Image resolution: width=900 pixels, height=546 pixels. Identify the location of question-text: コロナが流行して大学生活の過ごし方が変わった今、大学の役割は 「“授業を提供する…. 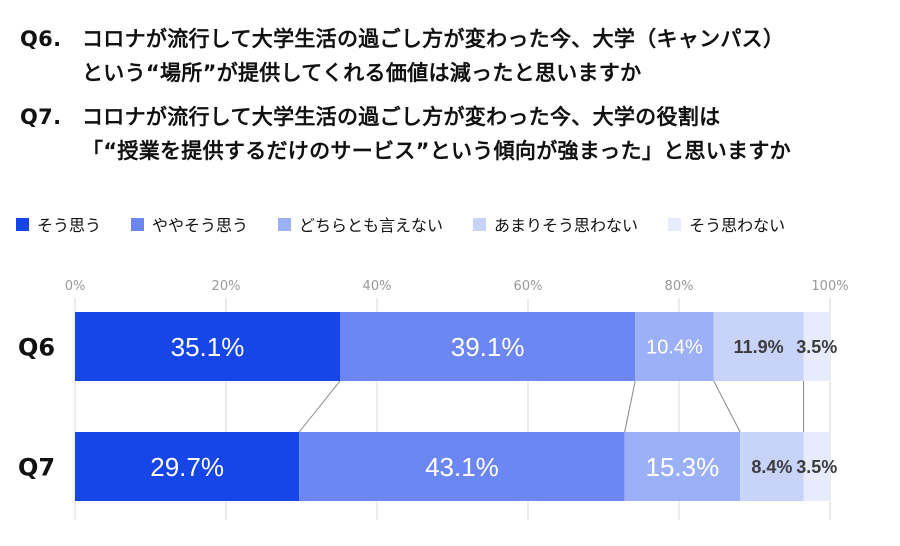
(436, 134).